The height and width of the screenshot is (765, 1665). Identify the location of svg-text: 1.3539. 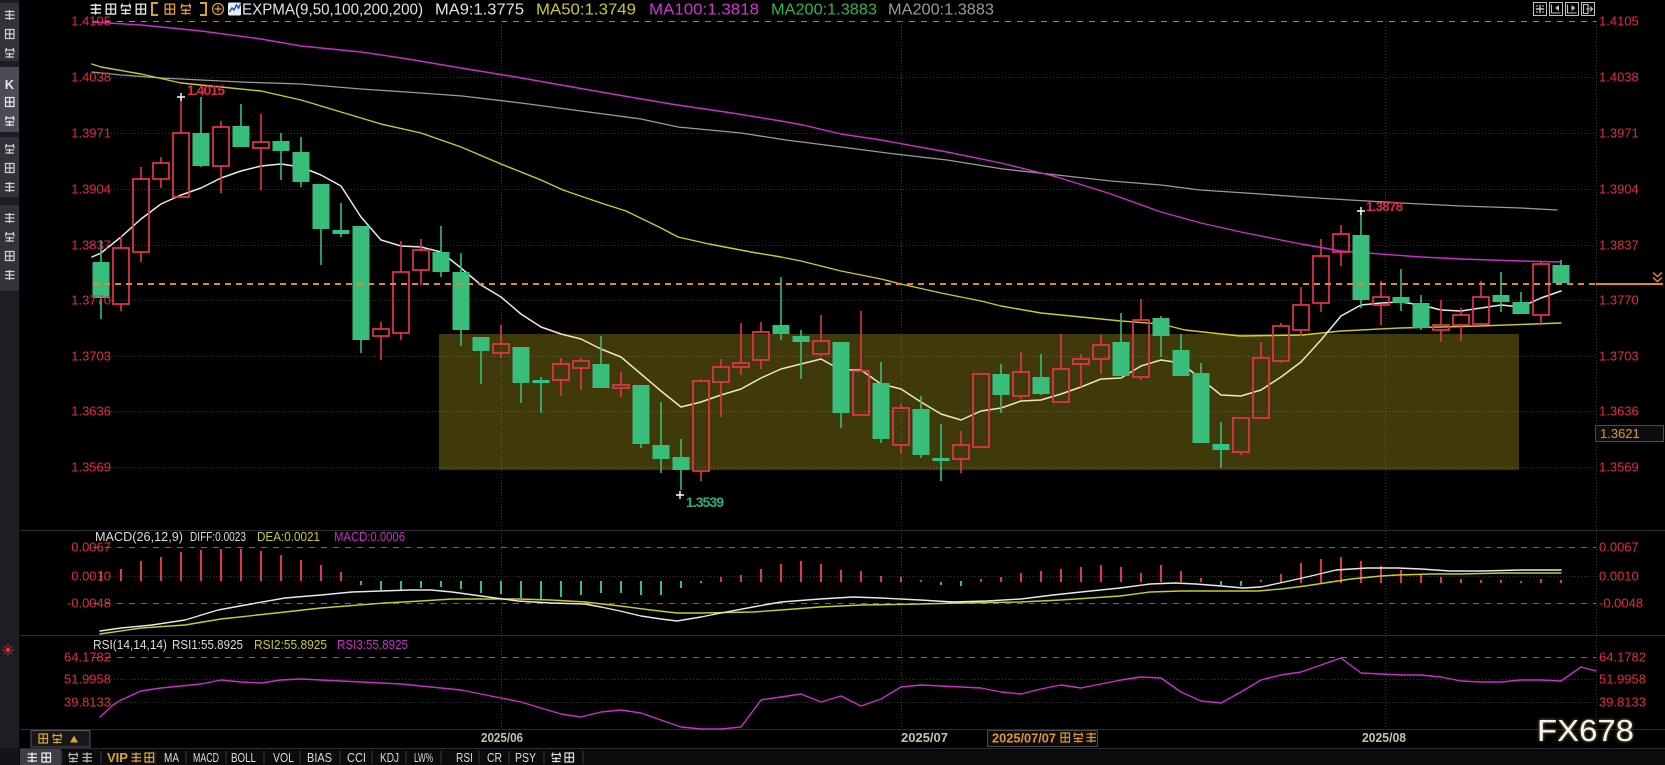
(705, 502).